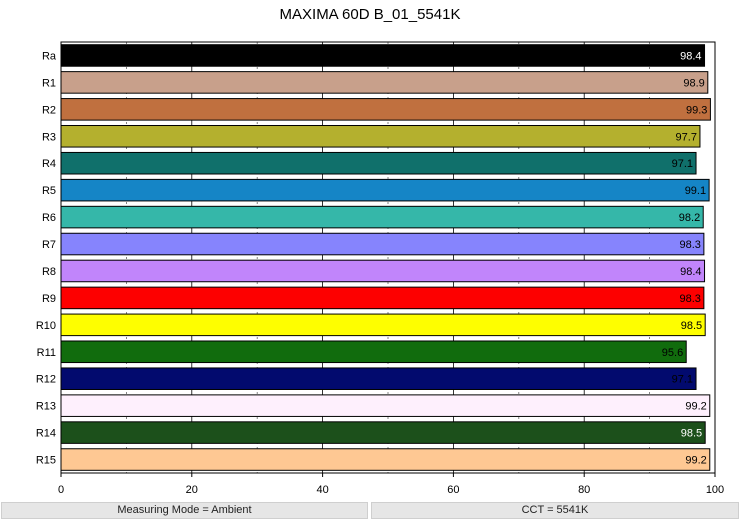 This screenshot has width=740, height=521. Describe the element at coordinates (682, 164) in the screenshot. I see `value-label-r4: 97.1` at that location.